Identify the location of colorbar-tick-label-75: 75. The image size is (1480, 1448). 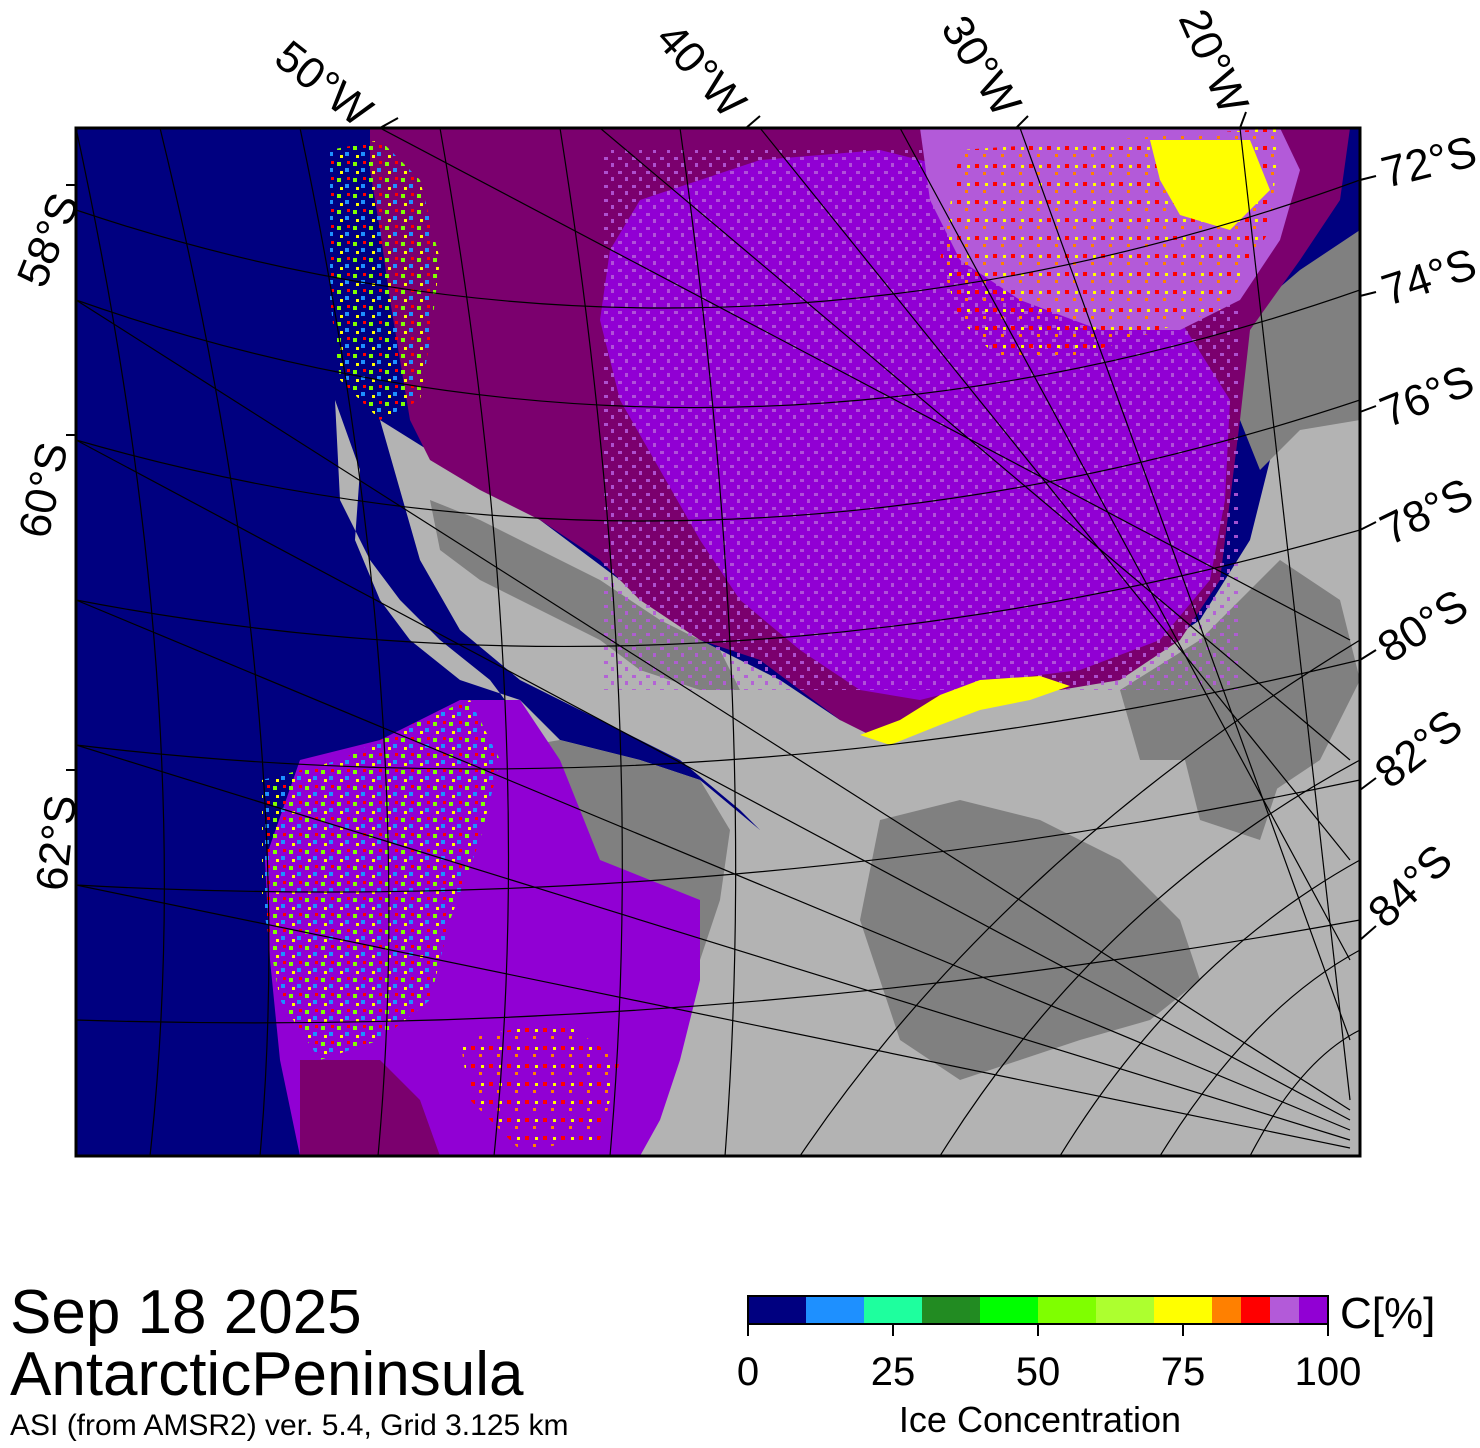
(1183, 1372).